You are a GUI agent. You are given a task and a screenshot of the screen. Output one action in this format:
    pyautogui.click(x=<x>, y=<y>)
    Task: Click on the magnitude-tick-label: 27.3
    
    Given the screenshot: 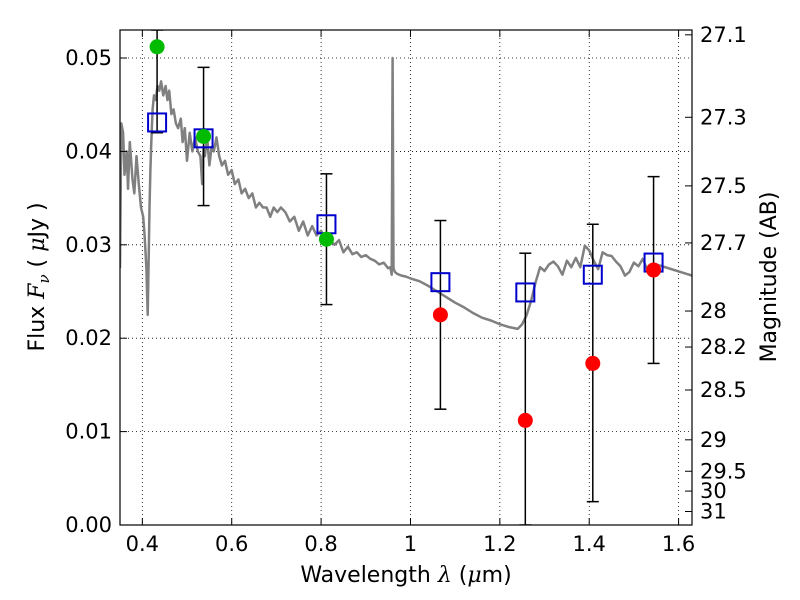 What is the action you would take?
    pyautogui.click(x=723, y=117)
    